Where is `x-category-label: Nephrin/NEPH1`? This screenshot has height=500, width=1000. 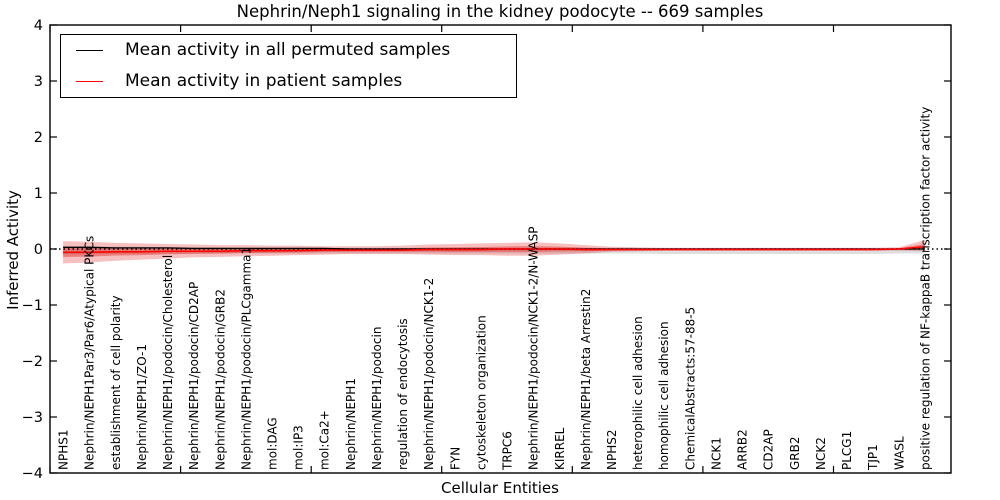
x-category-label: Nephrin/NEPH1 is located at coordinates (351, 424).